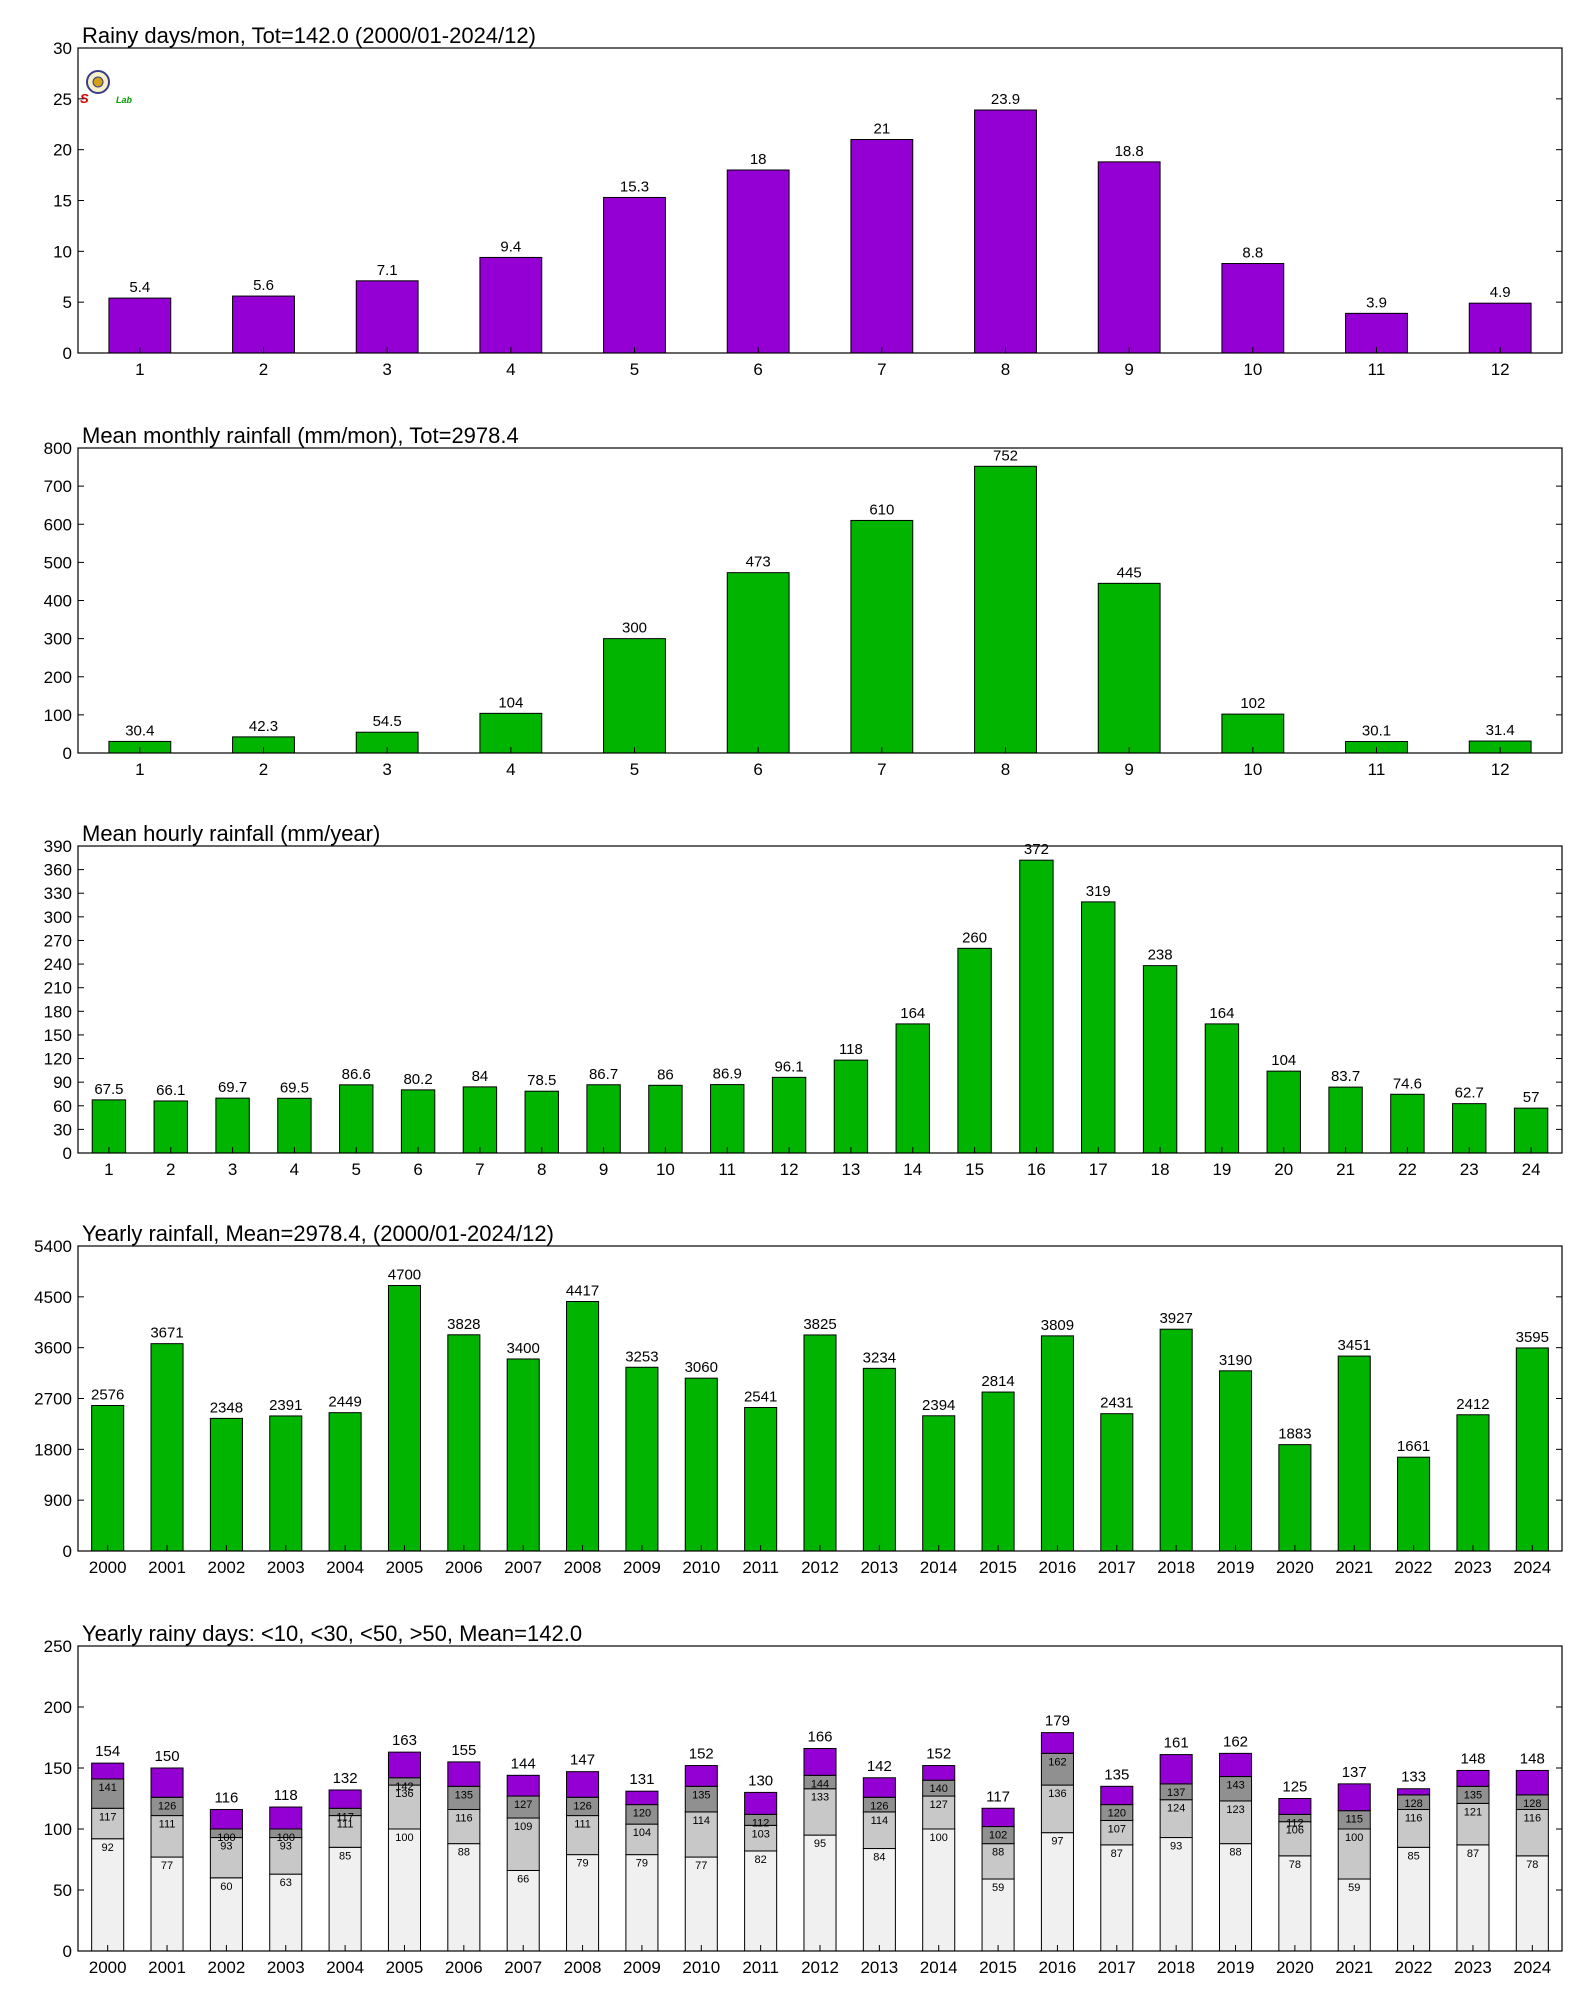 The image size is (1580, 2000). I want to click on x-tick-label: 6, so click(417, 1169).